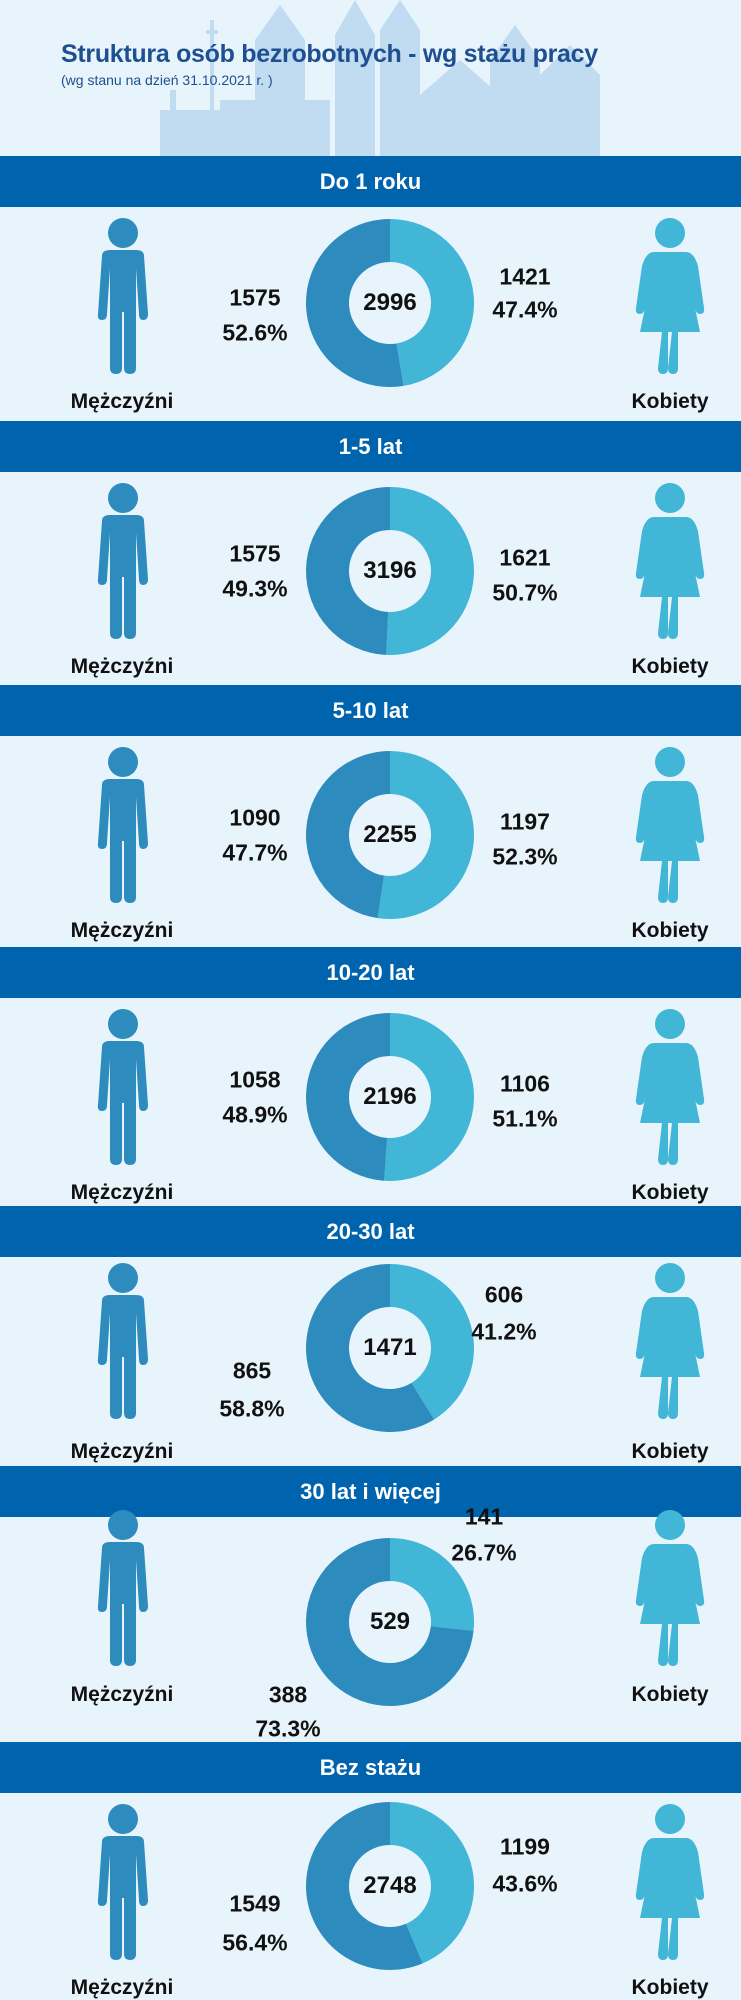 The image size is (741, 2000). What do you see at coordinates (255, 852) in the screenshot?
I see `men-percent: 47.7%` at bounding box center [255, 852].